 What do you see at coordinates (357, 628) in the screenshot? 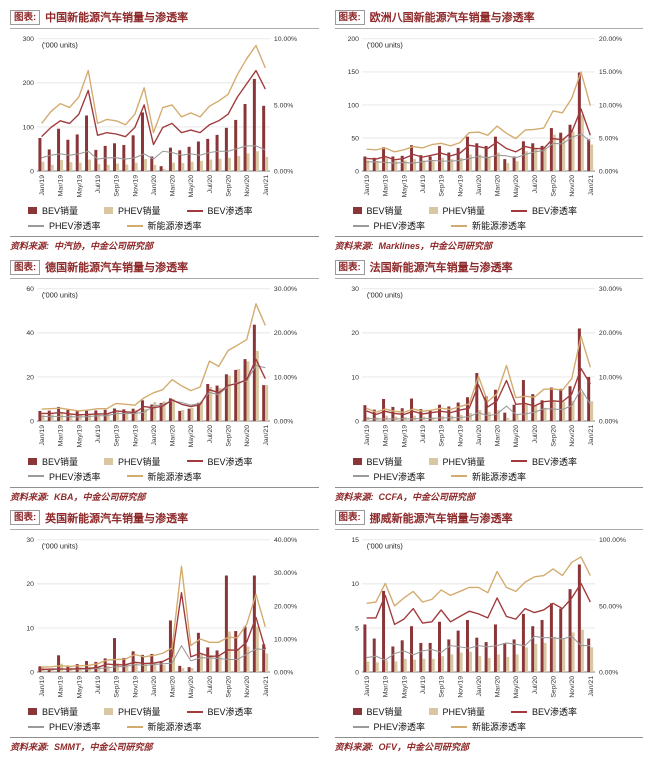
I see `svg-text: 5` at bounding box center [357, 628].